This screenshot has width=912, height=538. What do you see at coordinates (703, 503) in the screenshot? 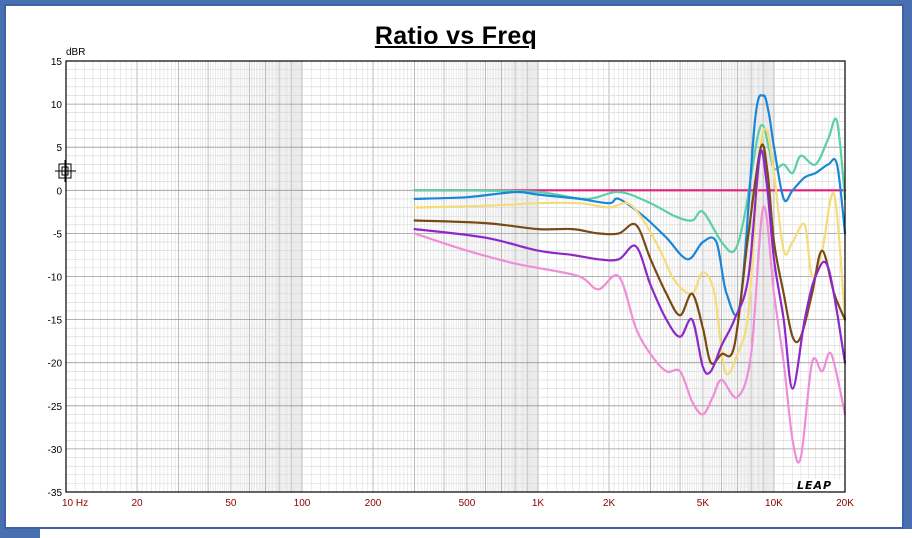
I see `x-tick-label: 5K` at bounding box center [703, 503].